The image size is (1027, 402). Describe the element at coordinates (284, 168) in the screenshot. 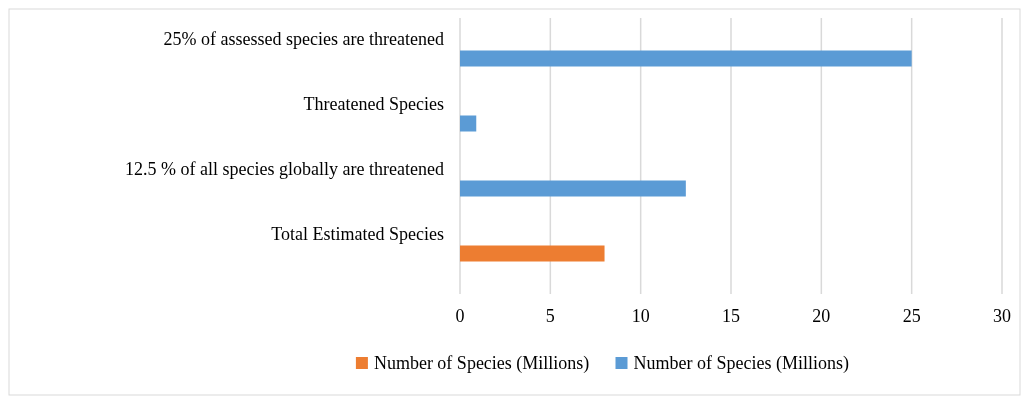

I see `y-tick-label: 12.5 % of all species globally are threatened` at that location.